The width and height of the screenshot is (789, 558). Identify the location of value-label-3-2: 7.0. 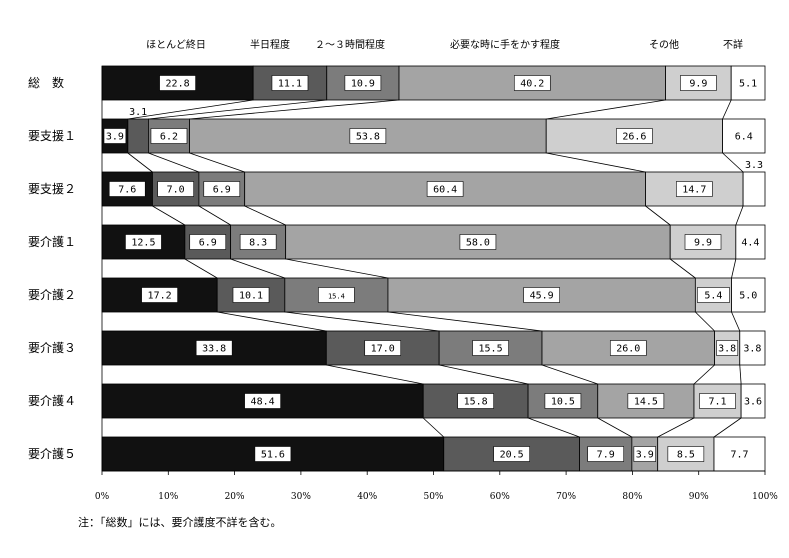
(176, 190).